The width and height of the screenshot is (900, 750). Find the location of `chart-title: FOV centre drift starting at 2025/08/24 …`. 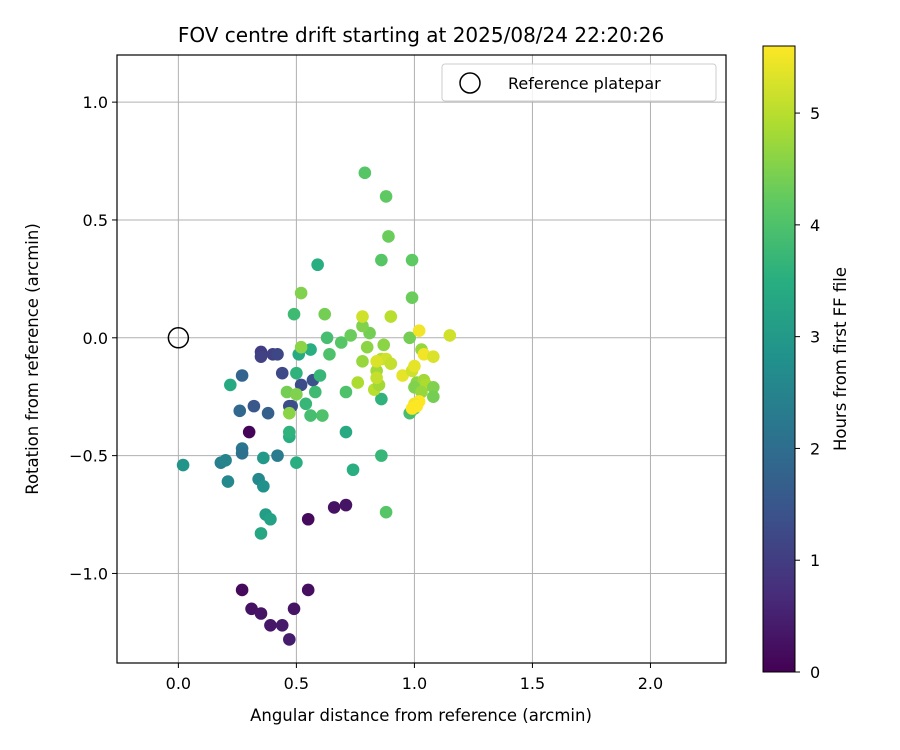

chart-title: FOV centre drift starting at 2025/08/24 … is located at coordinates (421, 35).